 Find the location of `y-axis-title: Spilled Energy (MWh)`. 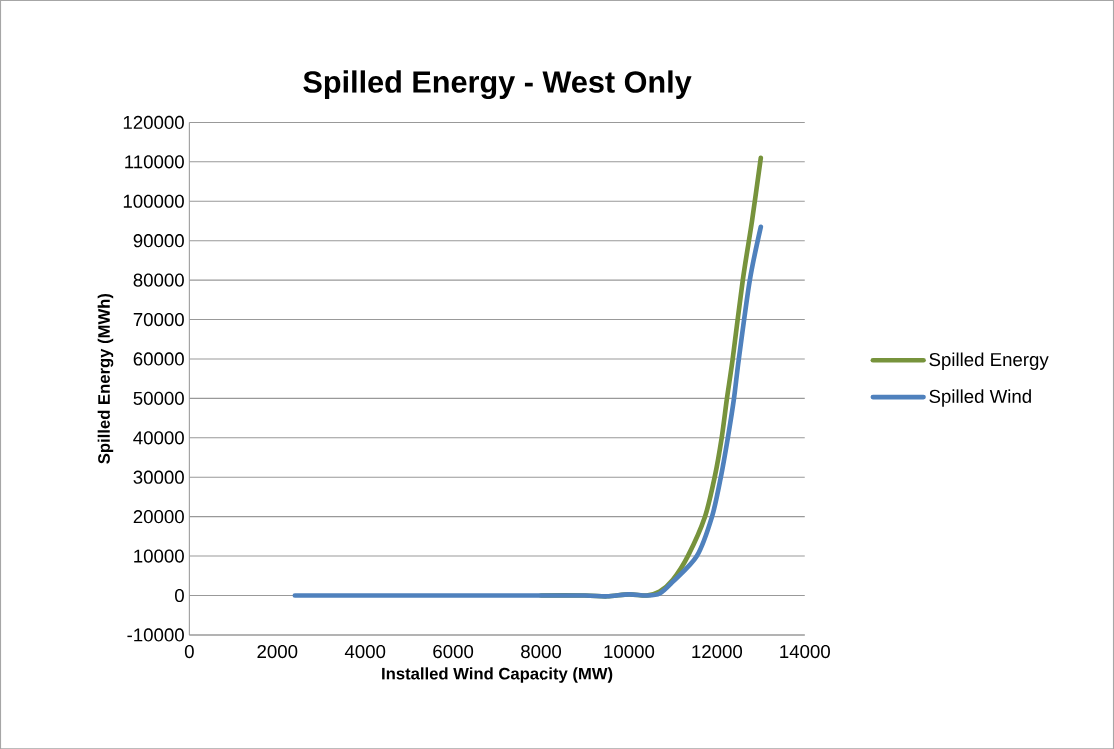

y-axis-title: Spilled Energy (MWh) is located at coordinates (105, 378).